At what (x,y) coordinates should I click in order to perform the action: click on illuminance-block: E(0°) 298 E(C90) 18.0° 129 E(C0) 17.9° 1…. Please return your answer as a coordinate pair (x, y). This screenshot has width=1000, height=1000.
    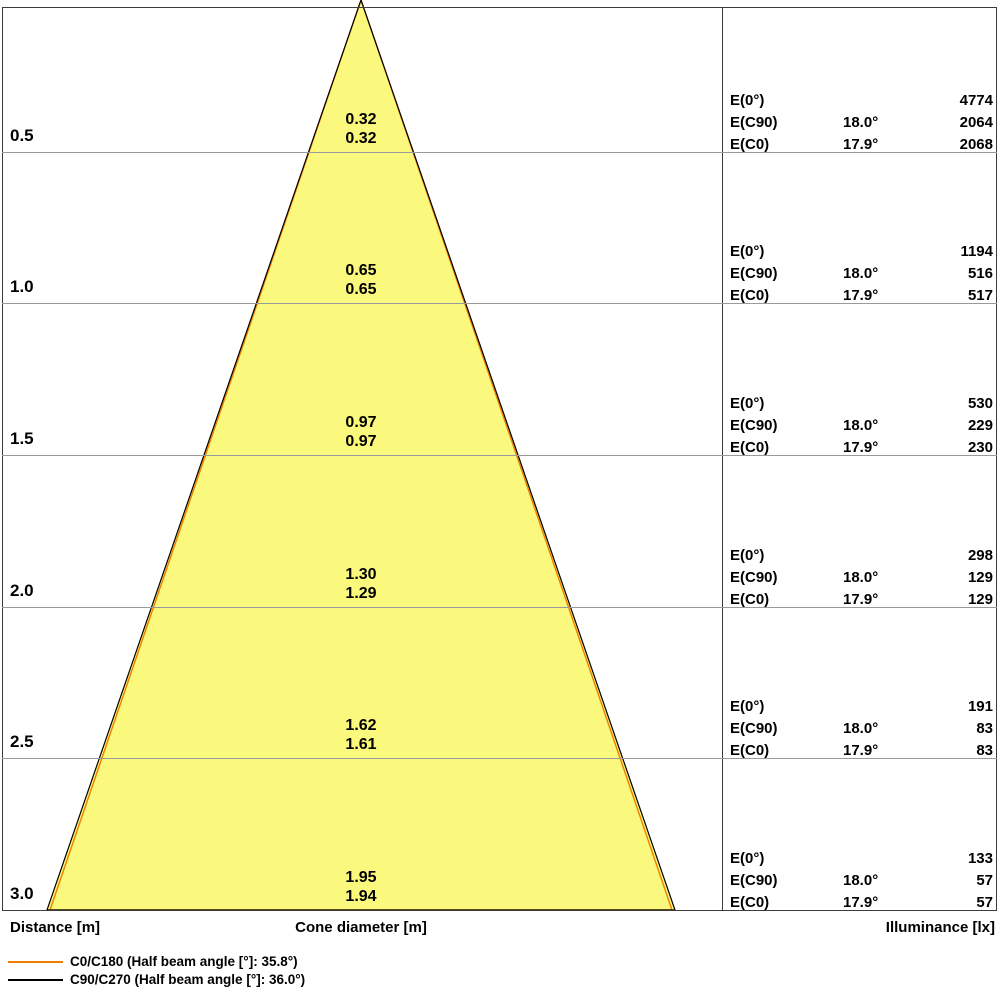
    Looking at the image, I should click on (862, 578).